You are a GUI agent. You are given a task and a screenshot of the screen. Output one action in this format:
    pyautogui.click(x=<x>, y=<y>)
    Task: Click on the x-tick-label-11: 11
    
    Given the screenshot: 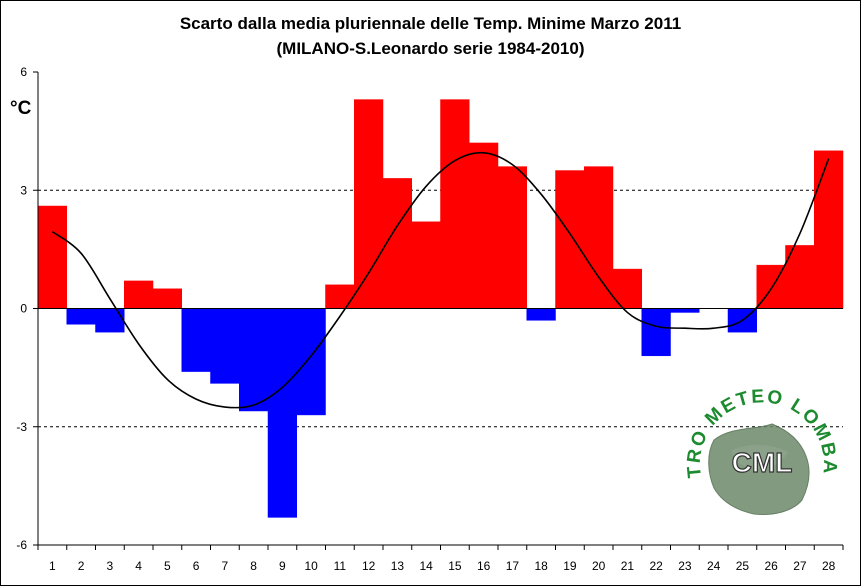 What is the action you would take?
    pyautogui.click(x=340, y=566)
    